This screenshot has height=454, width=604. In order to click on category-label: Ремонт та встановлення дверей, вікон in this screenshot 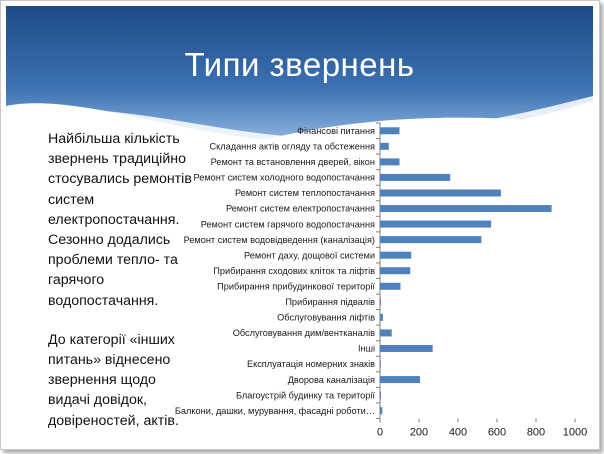, I will do `click(293, 162)`.